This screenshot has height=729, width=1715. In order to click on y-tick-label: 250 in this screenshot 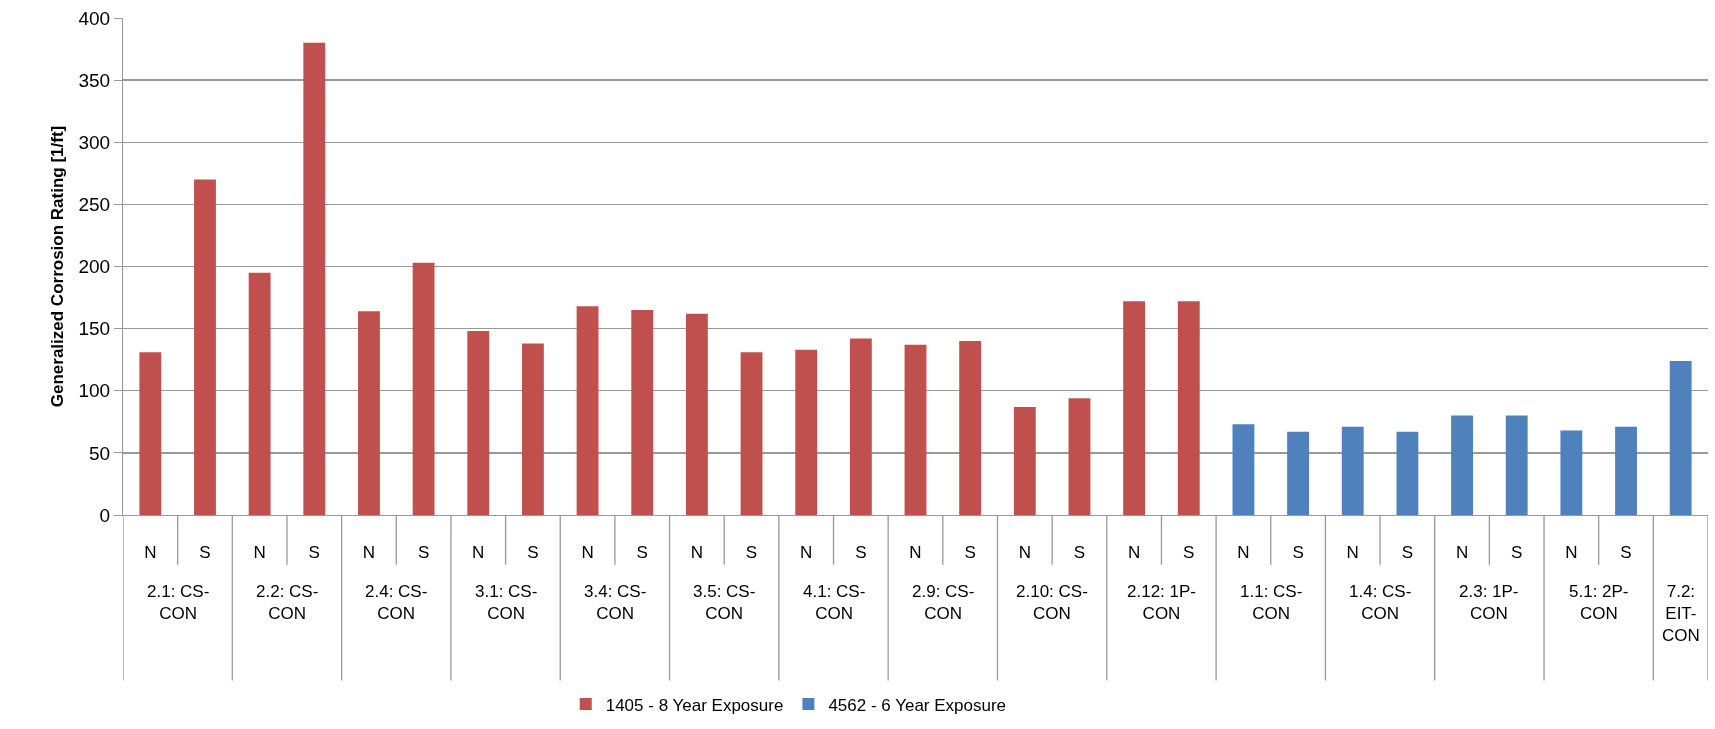, I will do `click(94, 205)`.